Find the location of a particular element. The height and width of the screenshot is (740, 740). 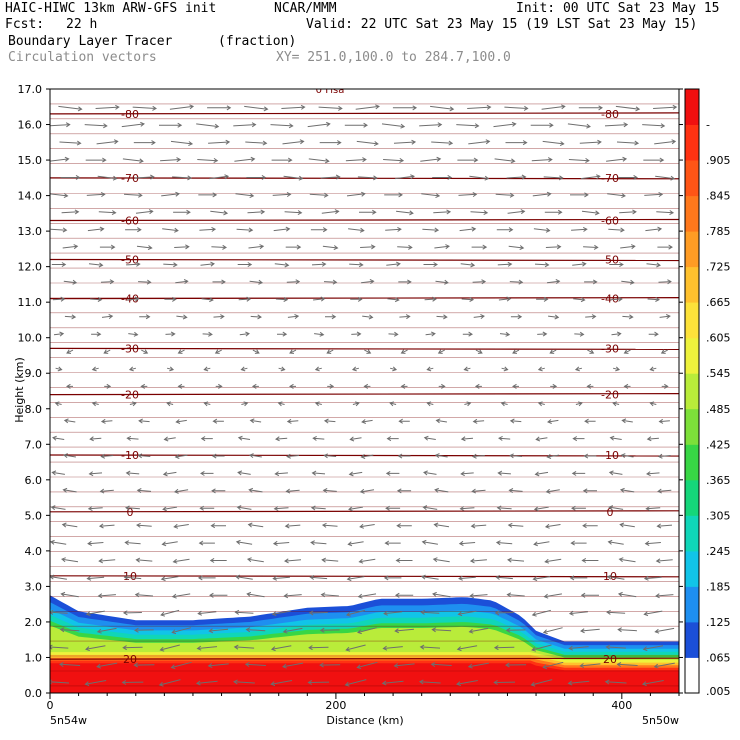

contour-line is located at coordinates (364, 113).